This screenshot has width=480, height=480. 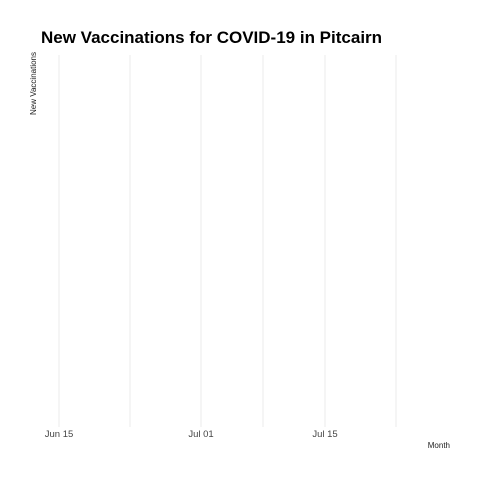 What do you see at coordinates (439, 445) in the screenshot?
I see `x-axis-label: Month` at bounding box center [439, 445].